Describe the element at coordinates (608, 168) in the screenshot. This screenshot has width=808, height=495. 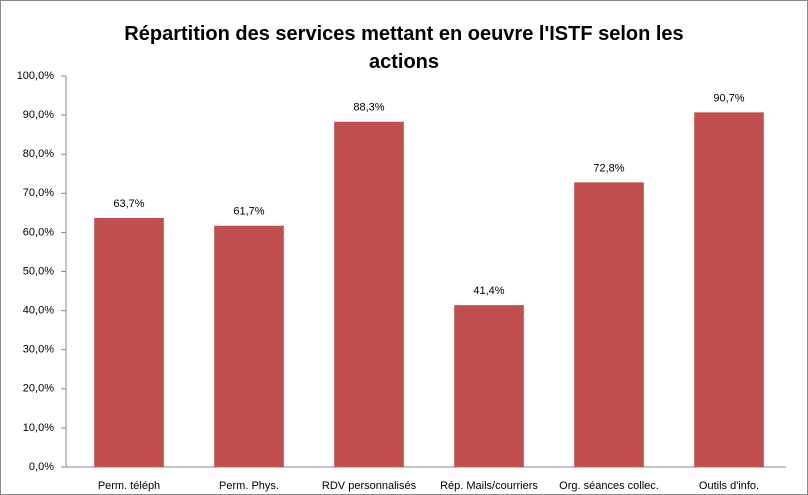
I see `data-label: 72,8%` at that location.